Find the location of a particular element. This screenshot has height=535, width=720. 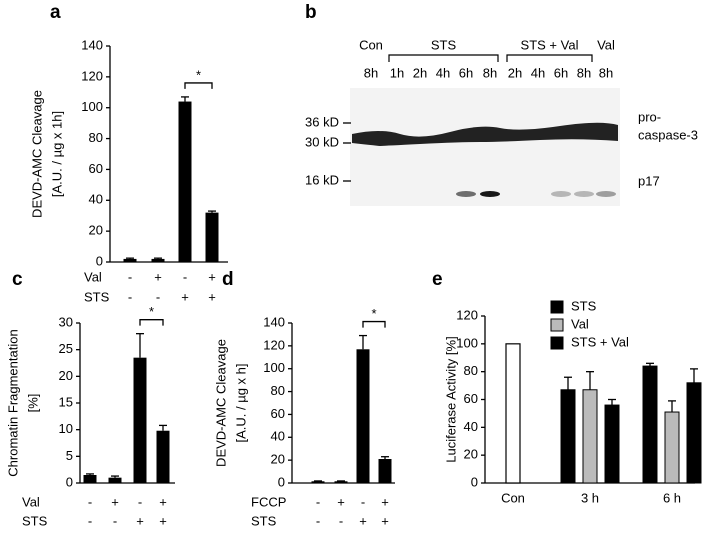

legend-label: STS is located at coordinates (584, 305).